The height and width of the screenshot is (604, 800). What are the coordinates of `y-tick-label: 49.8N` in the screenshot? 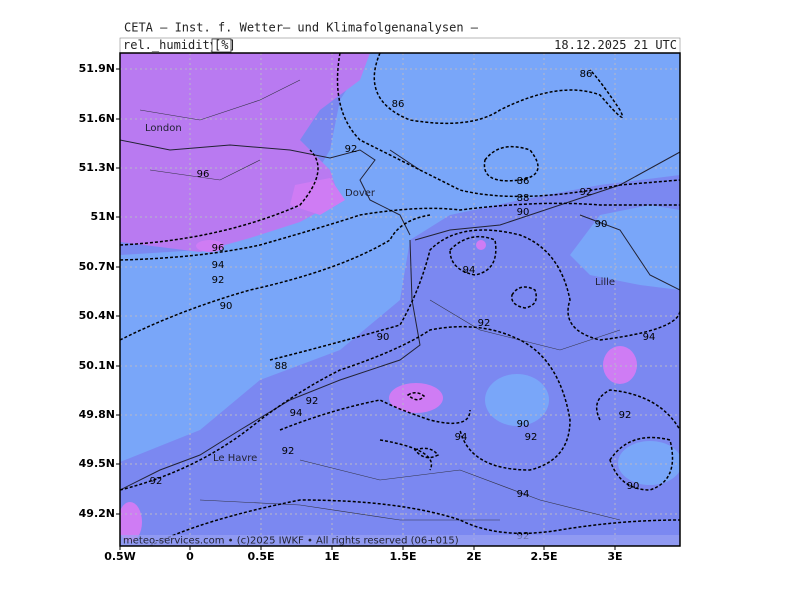 It's located at (97, 414).